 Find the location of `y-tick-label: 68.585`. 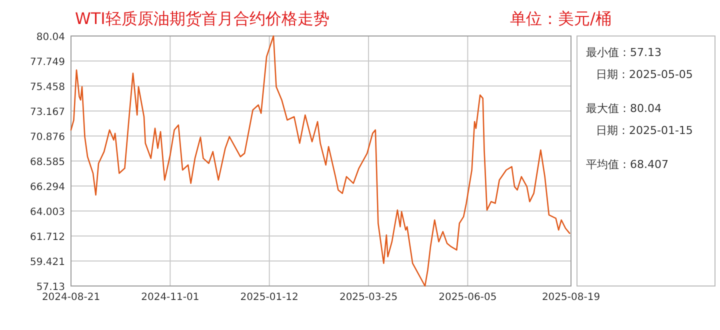

y-tick-label: 68.585 is located at coordinates (47, 162).